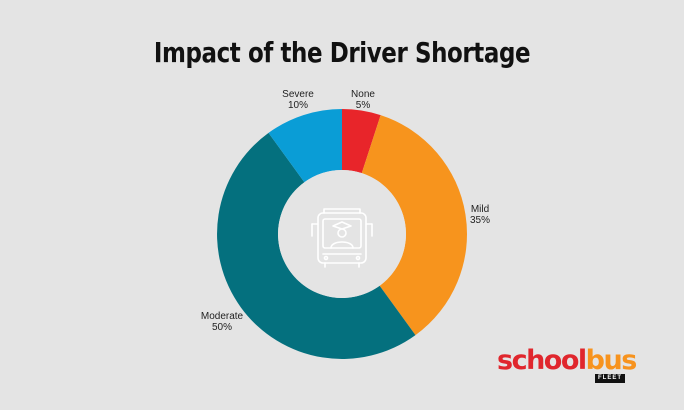 This screenshot has height=410, width=684. Describe the element at coordinates (342, 52) in the screenshot. I see `chart-title: Impact of the Driver Shortage` at that location.